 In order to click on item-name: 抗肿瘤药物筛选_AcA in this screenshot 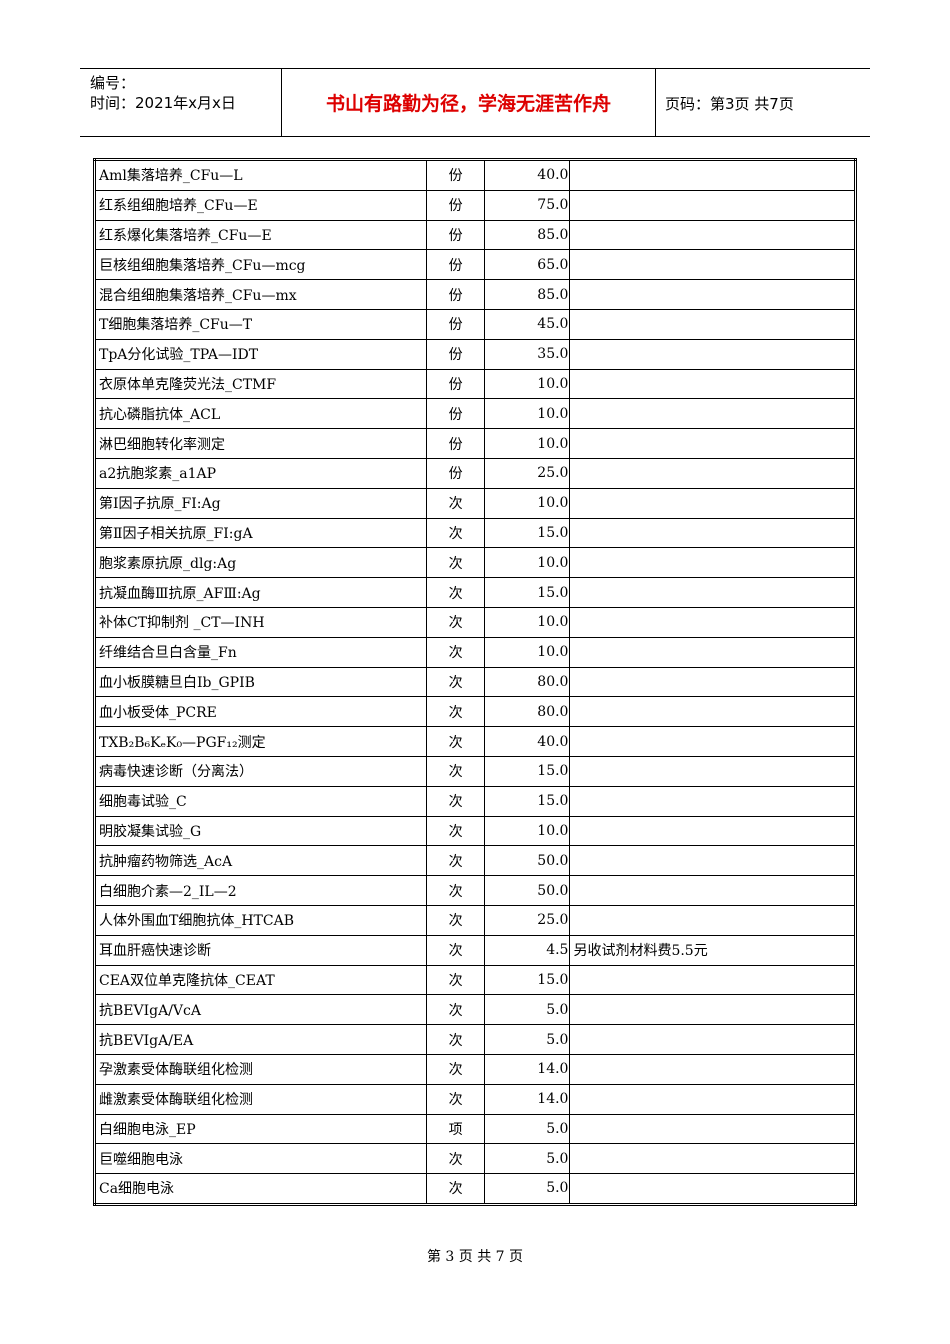, I will do `click(260, 861)`.